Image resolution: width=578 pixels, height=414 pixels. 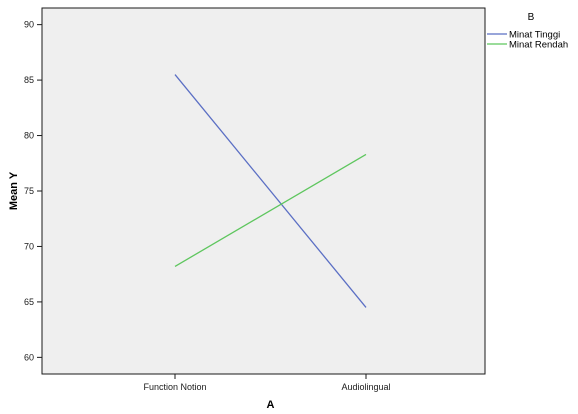 I want to click on x-tick-label: Audiolingual, so click(x=365, y=387).